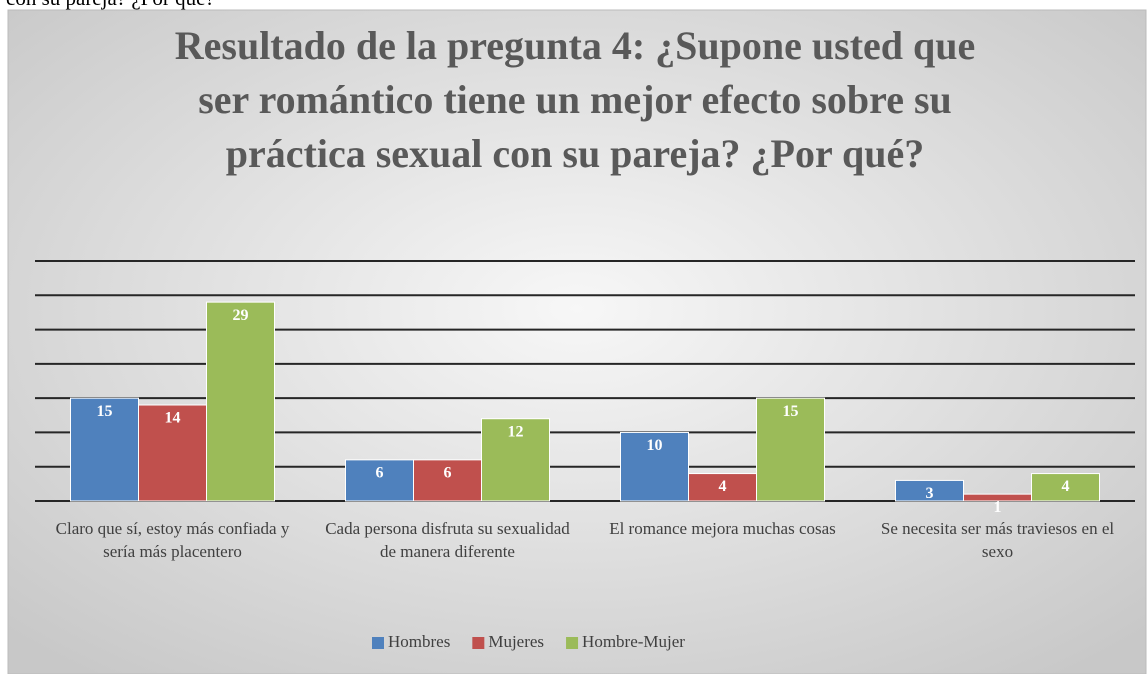 The height and width of the screenshot is (674, 1148). Describe the element at coordinates (655, 445) in the screenshot. I see `data-label: 10` at that location.